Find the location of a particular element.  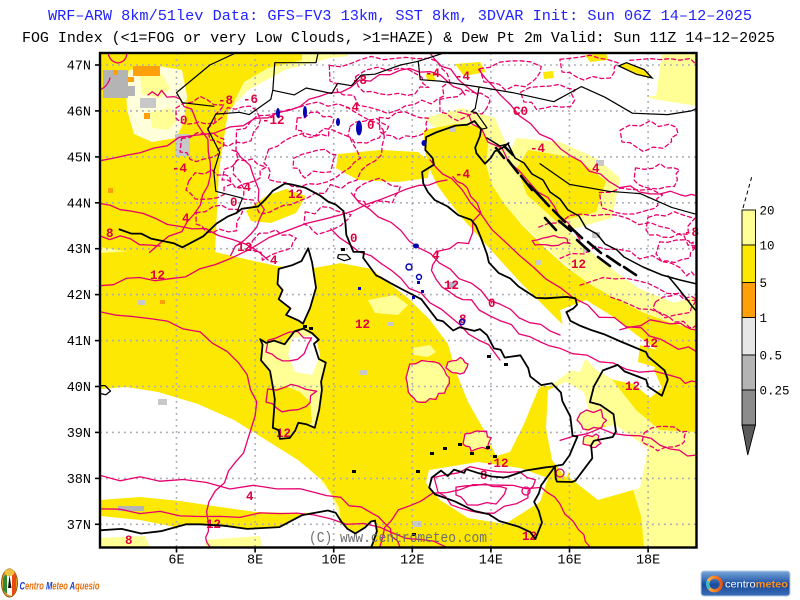

svg-text: 1 is located at coordinates (764, 319).